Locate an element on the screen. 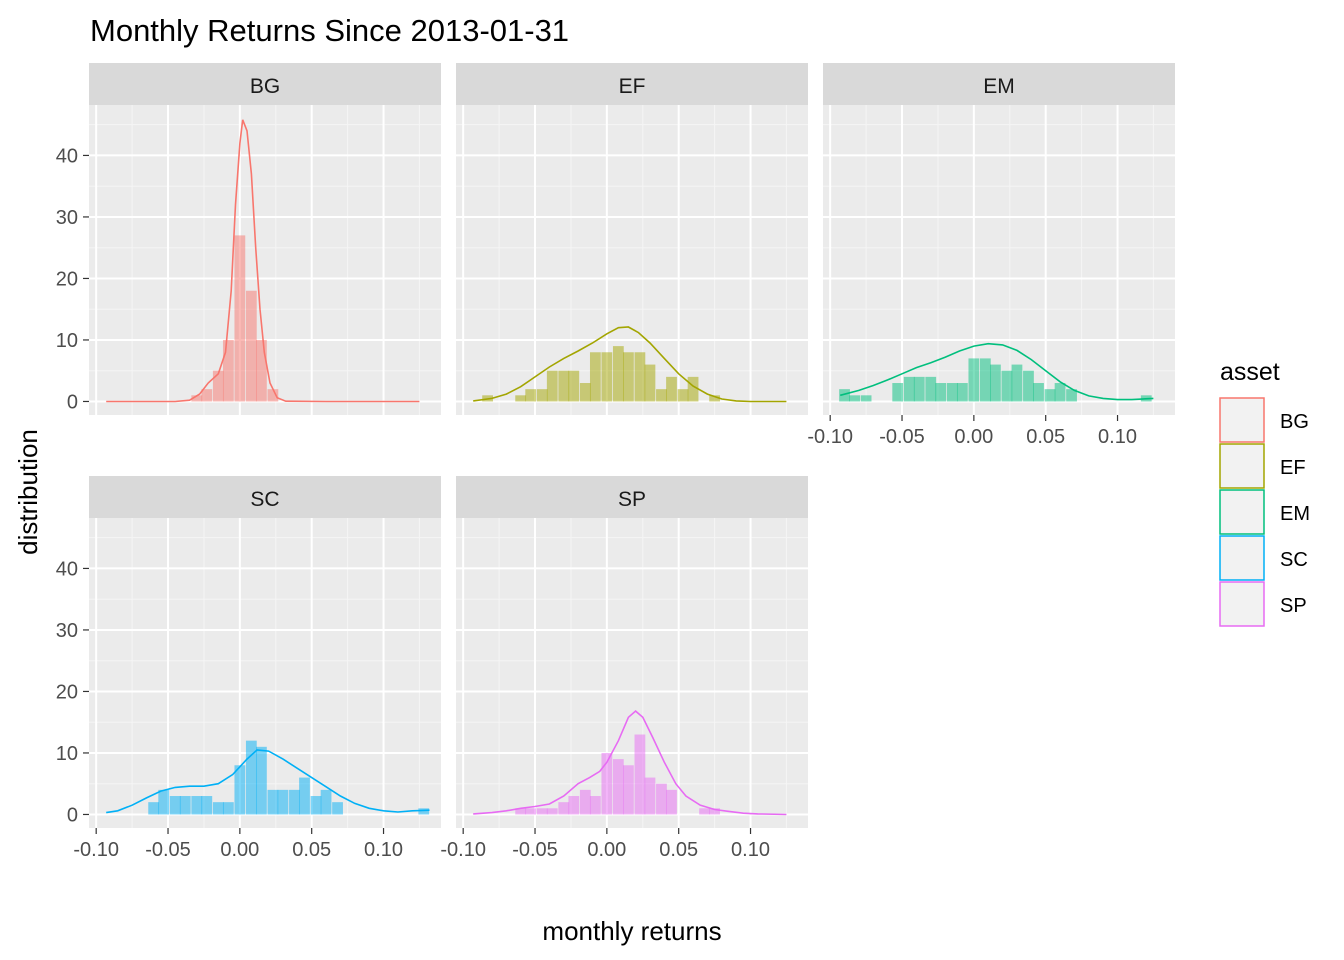 The image size is (1344, 960). facet-strip-label: EF is located at coordinates (632, 86).